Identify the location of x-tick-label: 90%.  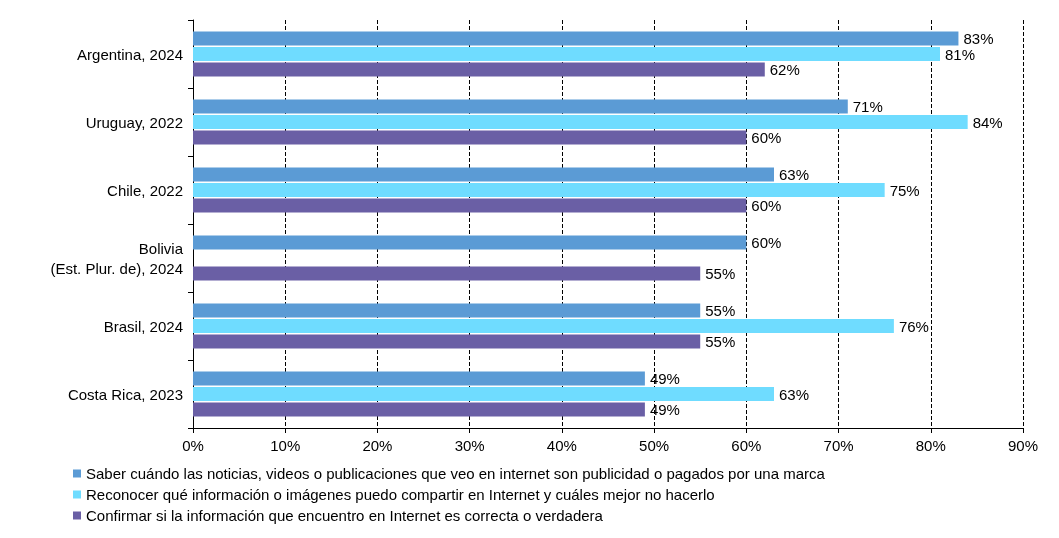
(1023, 445).